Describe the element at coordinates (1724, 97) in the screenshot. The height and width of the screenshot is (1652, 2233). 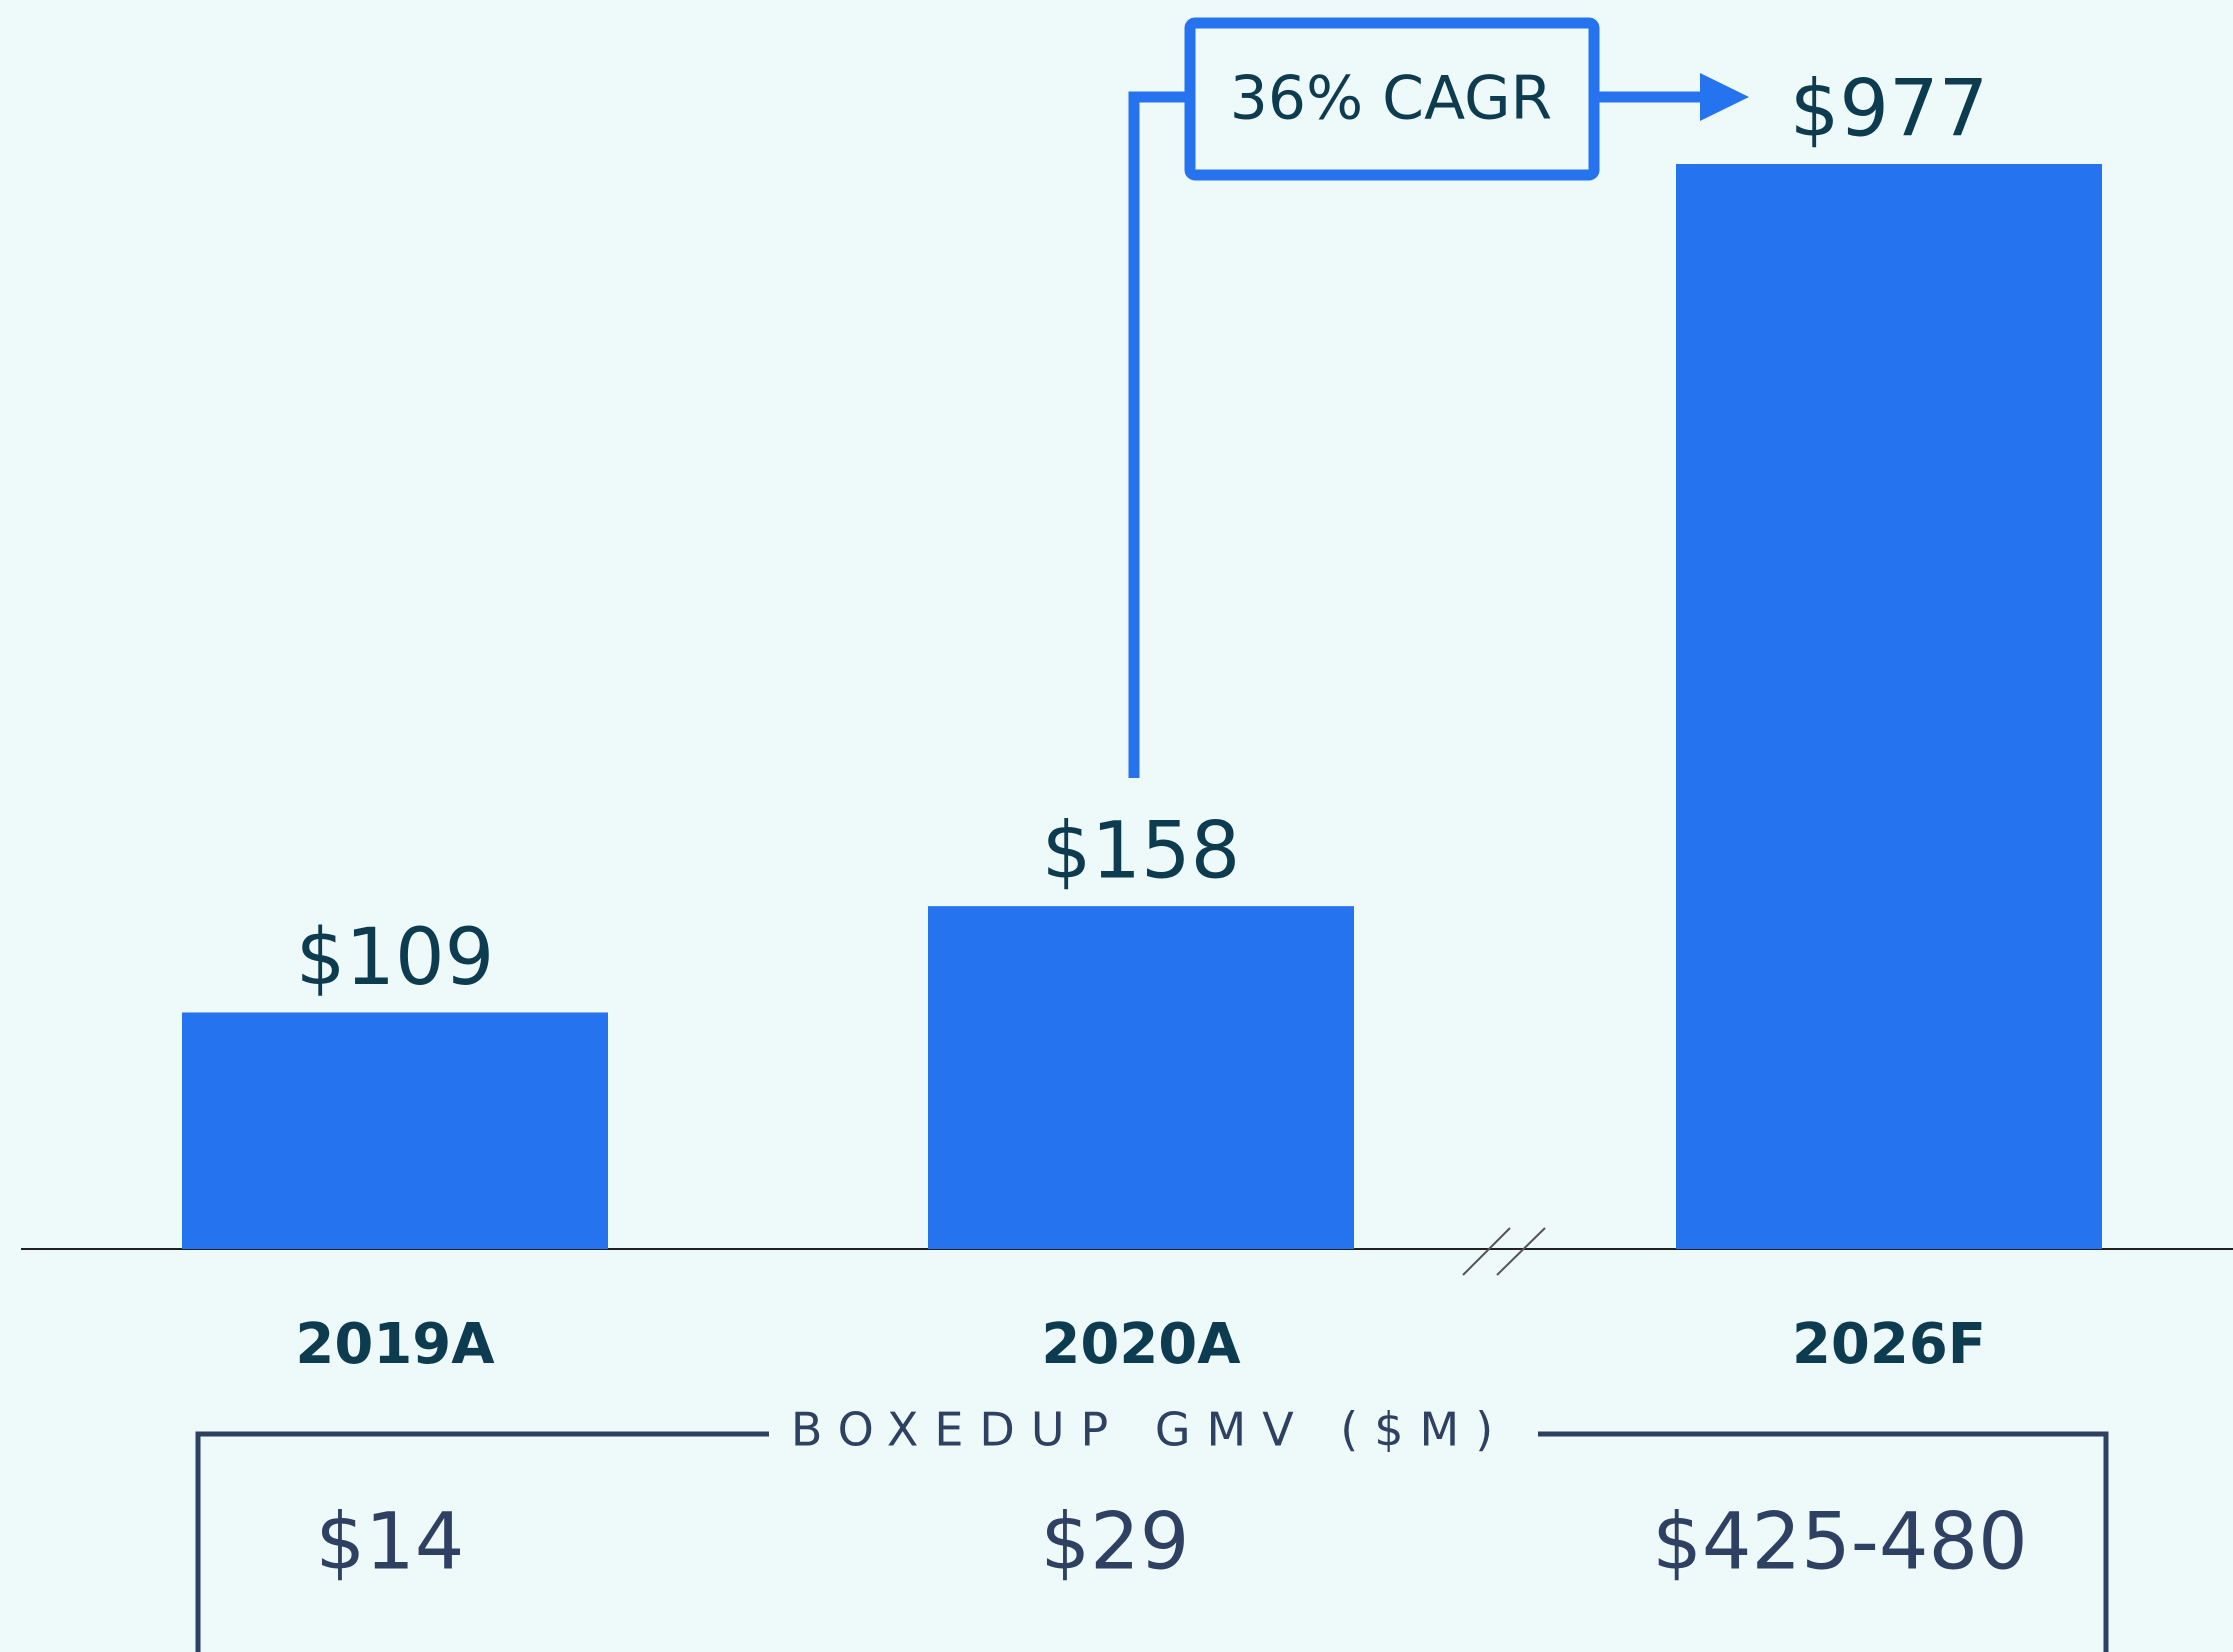
I see `cagr-arrowhead` at that location.